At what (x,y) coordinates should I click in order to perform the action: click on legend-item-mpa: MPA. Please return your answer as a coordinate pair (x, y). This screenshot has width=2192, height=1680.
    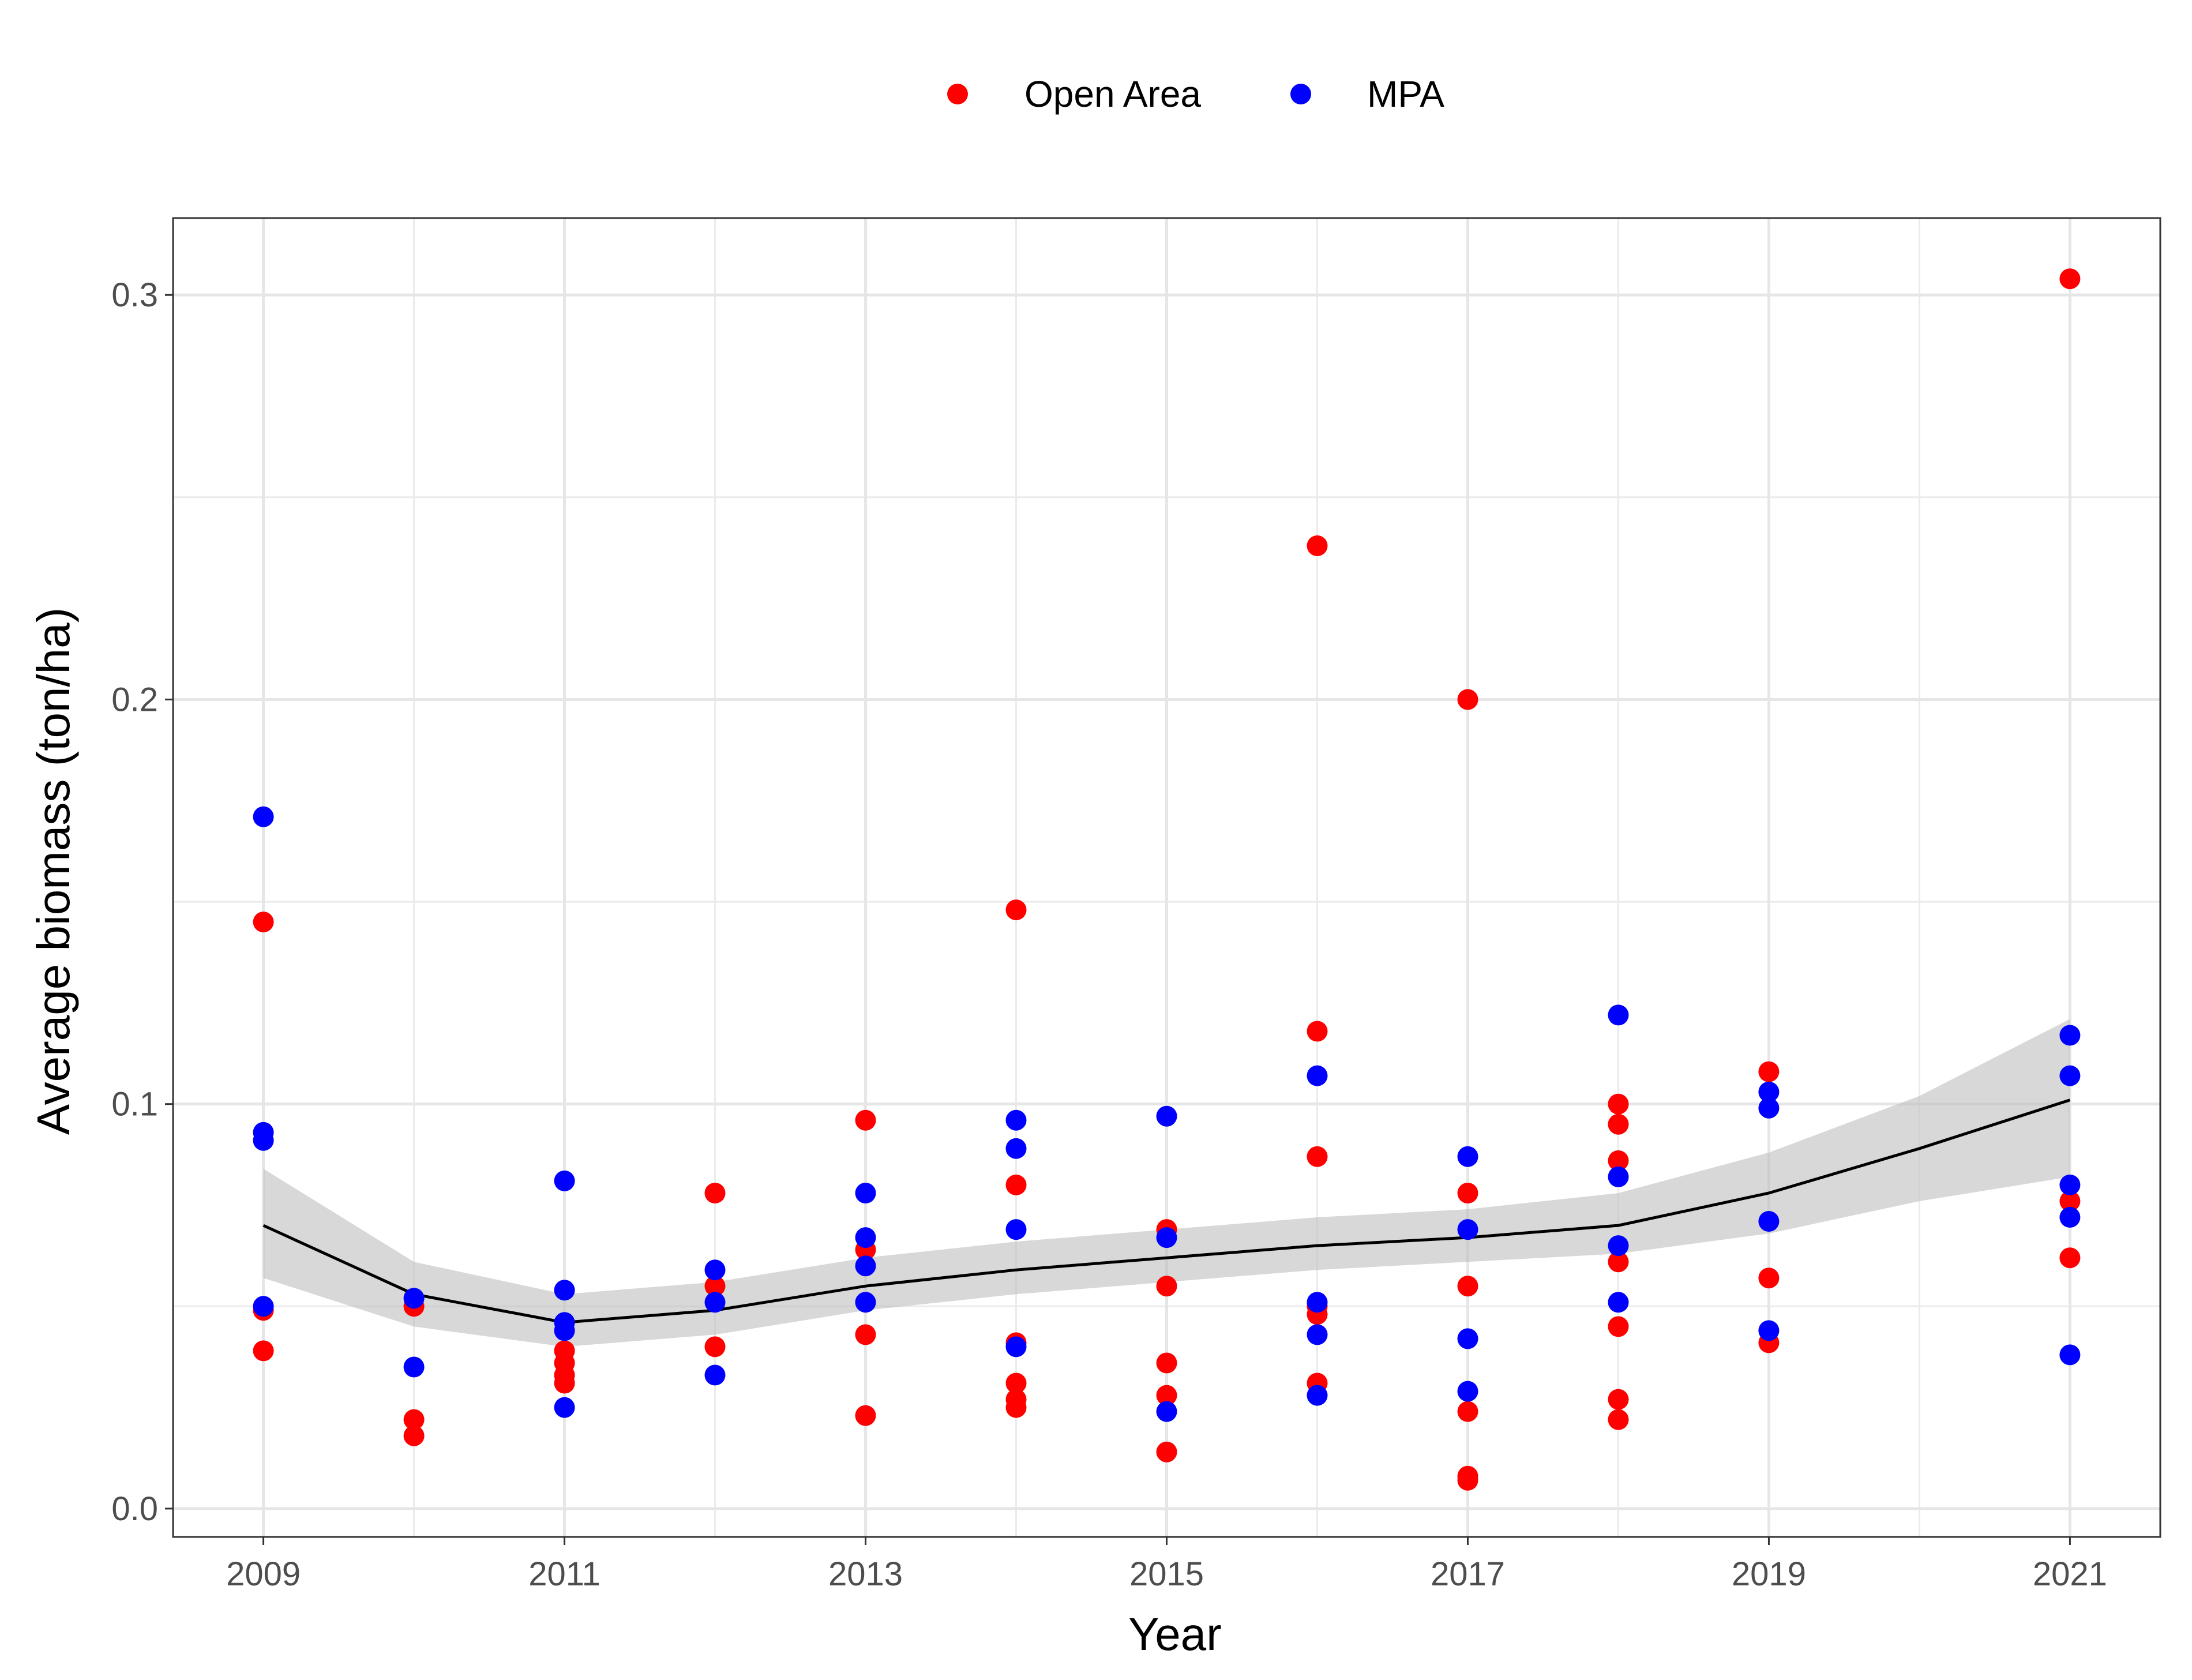
    Looking at the image, I should click on (1367, 94).